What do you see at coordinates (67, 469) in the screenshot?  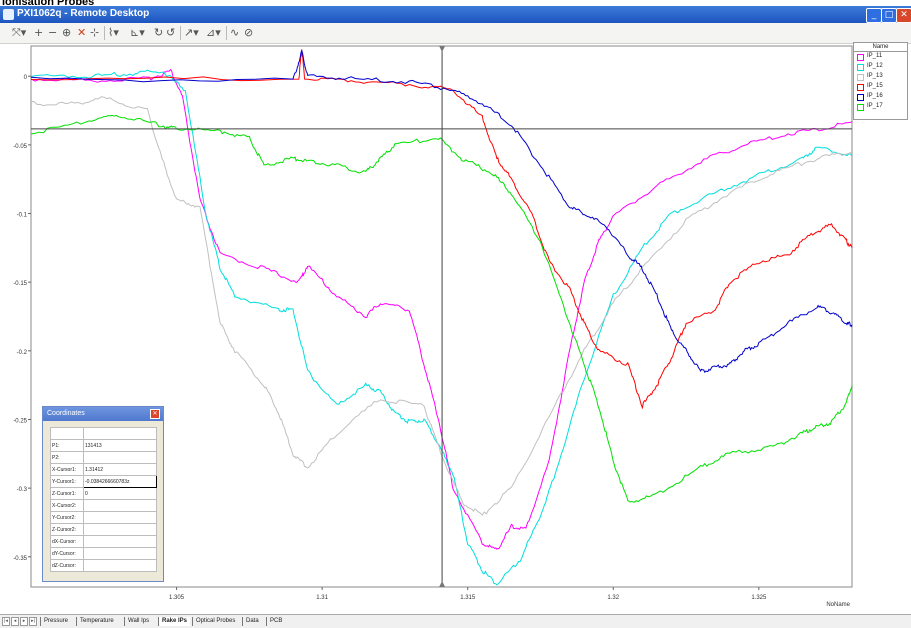 I see `coordinates-key: X-Cursor1:` at bounding box center [67, 469].